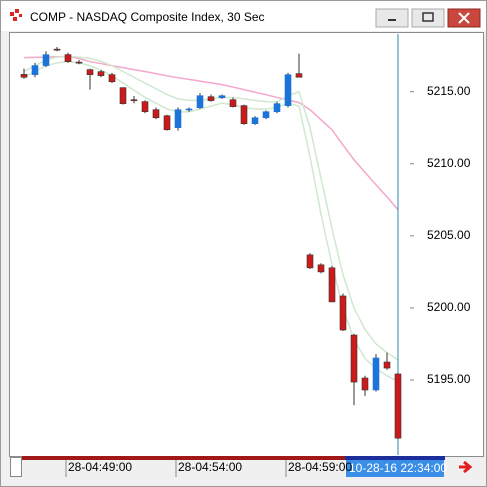 This screenshot has height=487, width=487. I want to click on time-bar-blue, so click(395, 458).